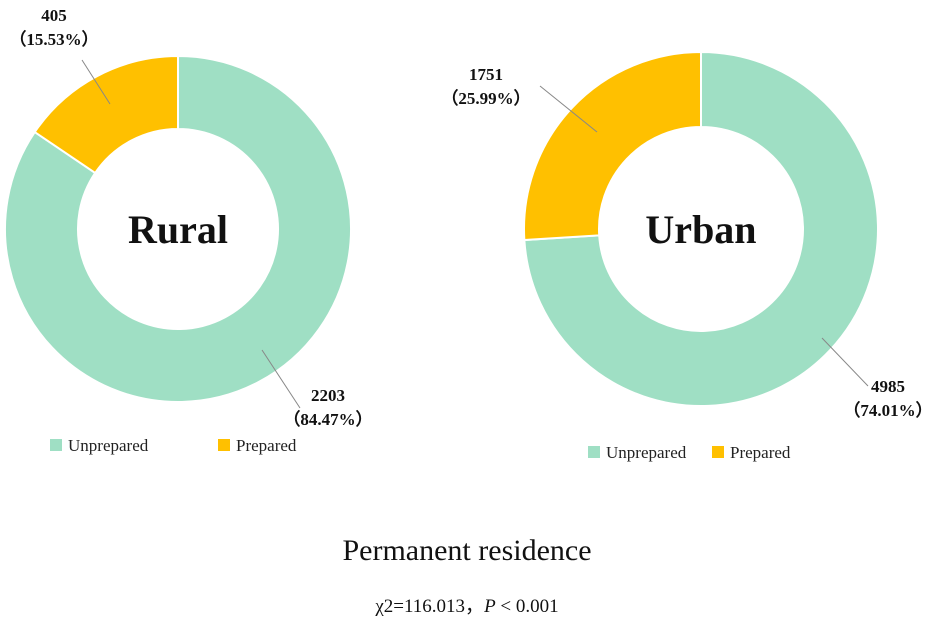 This screenshot has width=935, height=629. Describe the element at coordinates (466, 550) in the screenshot. I see `caption-title: Permanent residence` at that location.